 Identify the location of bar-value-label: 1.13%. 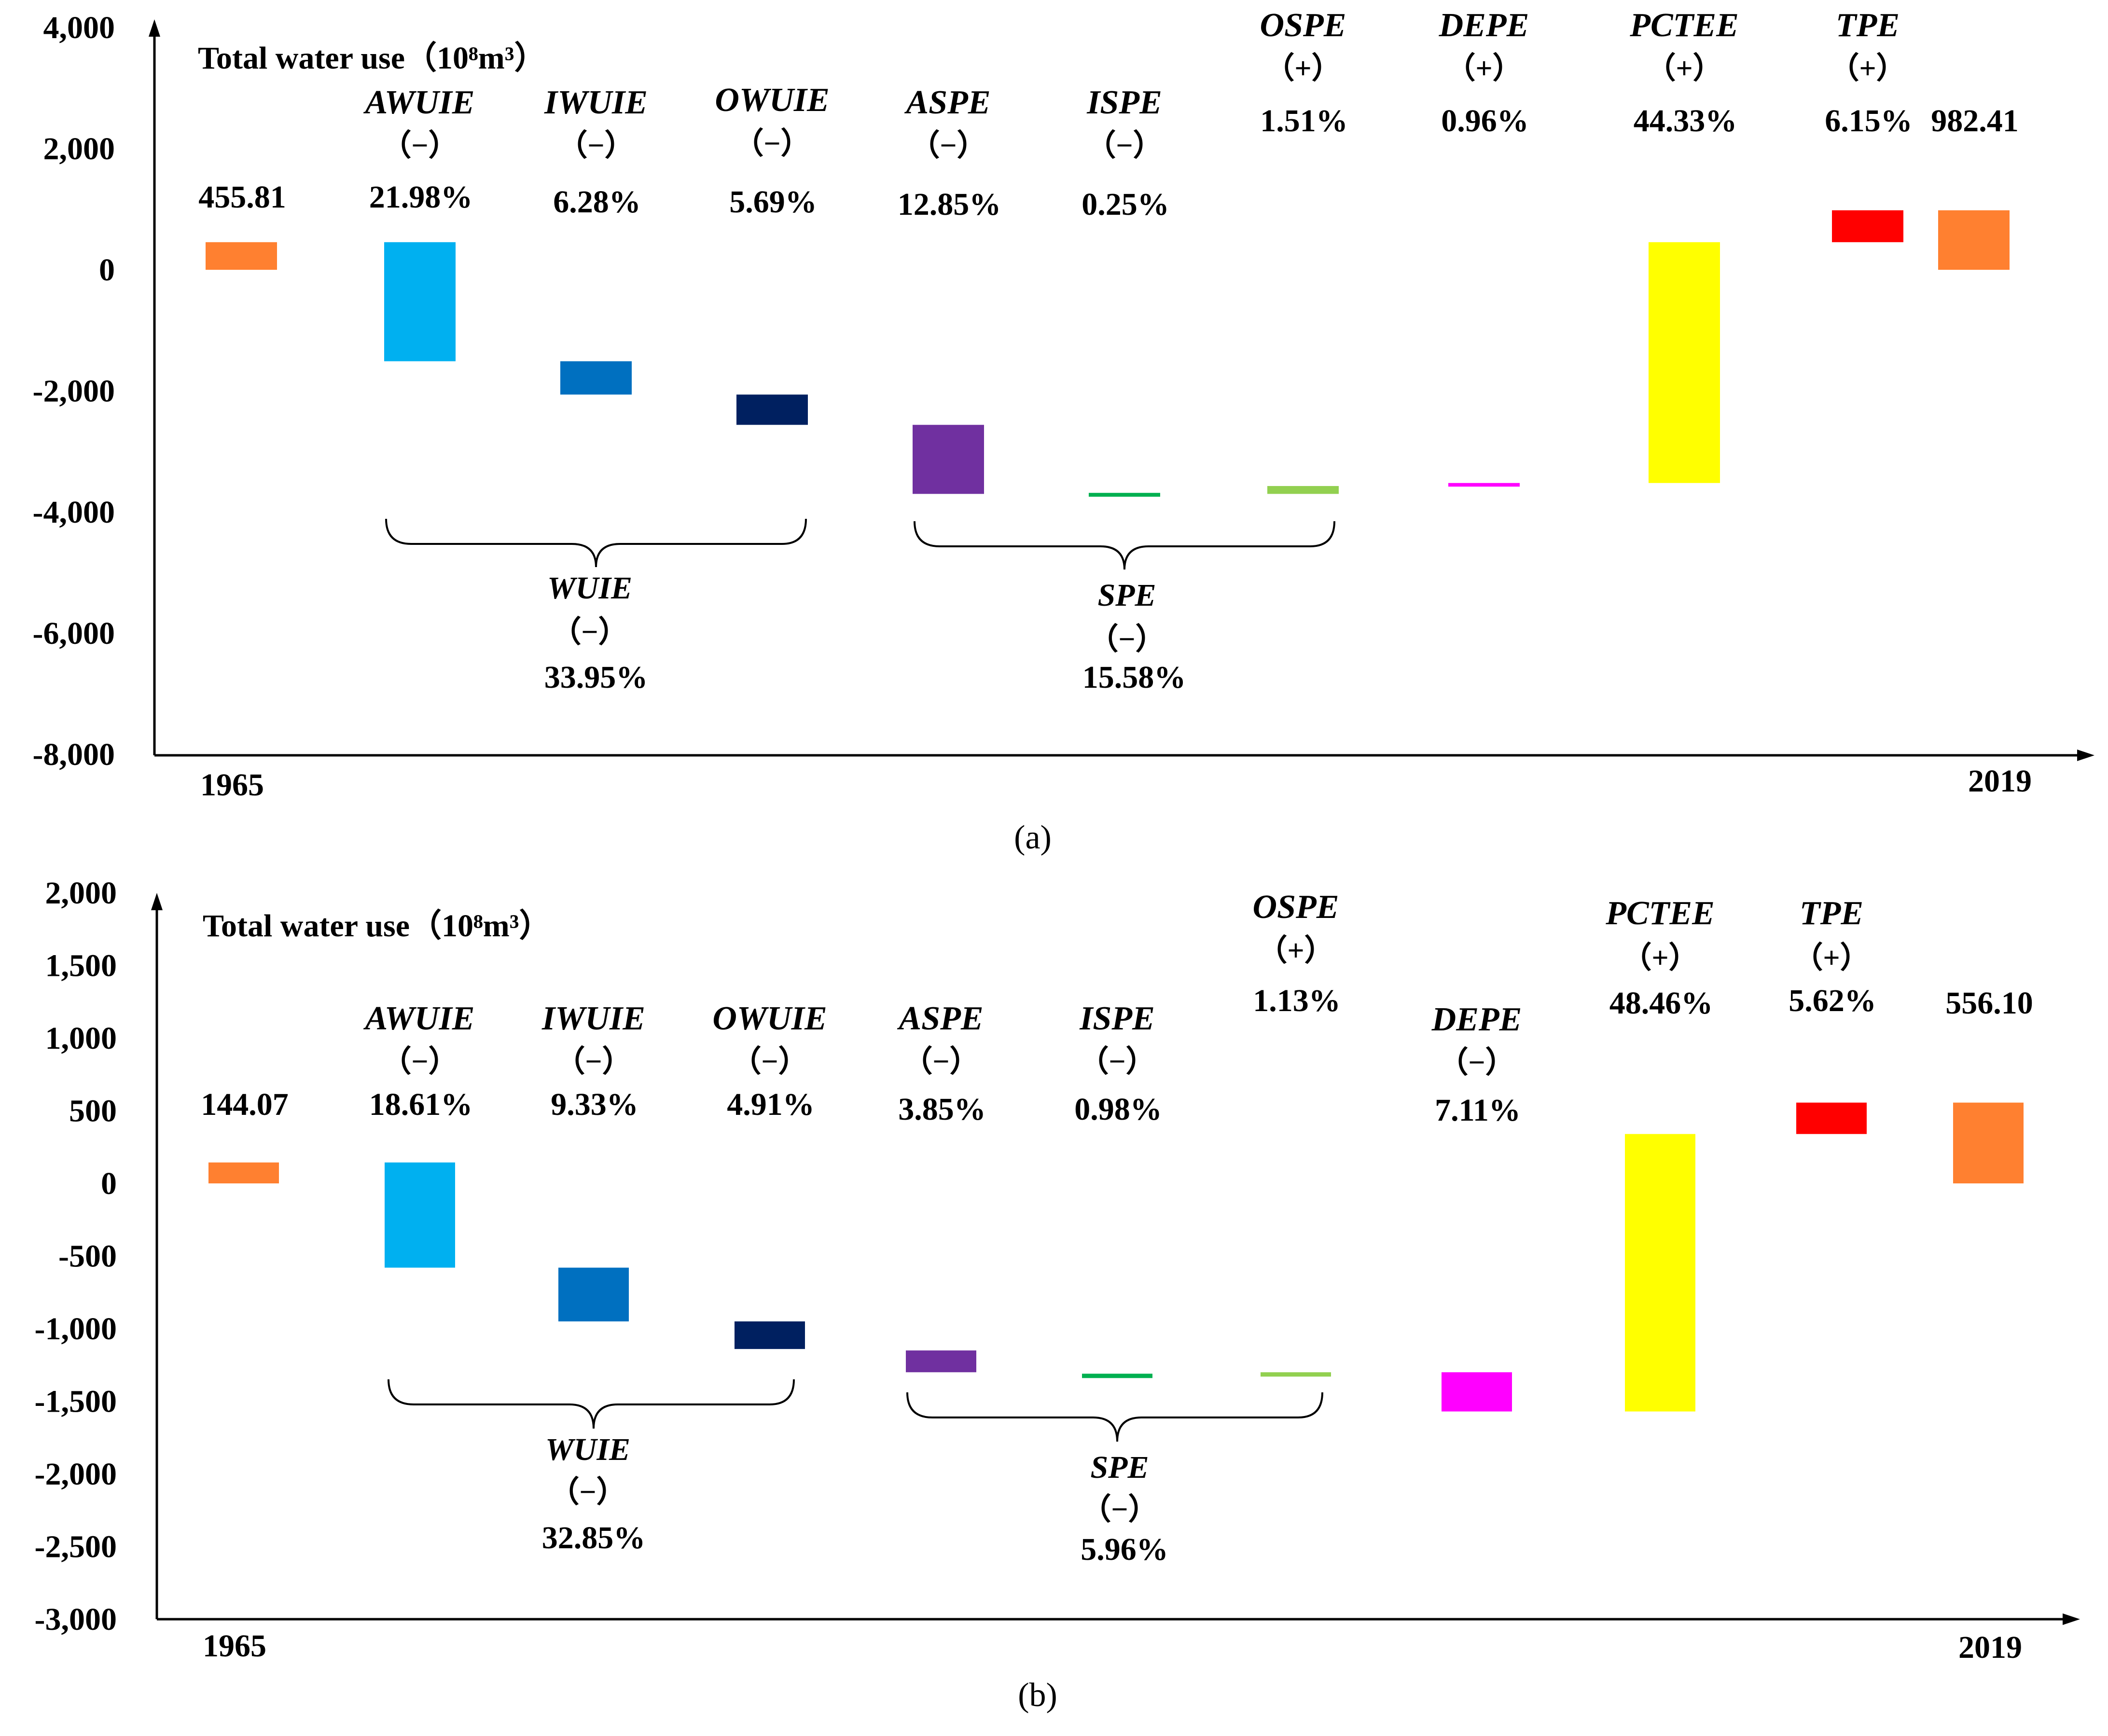
(1297, 1001).